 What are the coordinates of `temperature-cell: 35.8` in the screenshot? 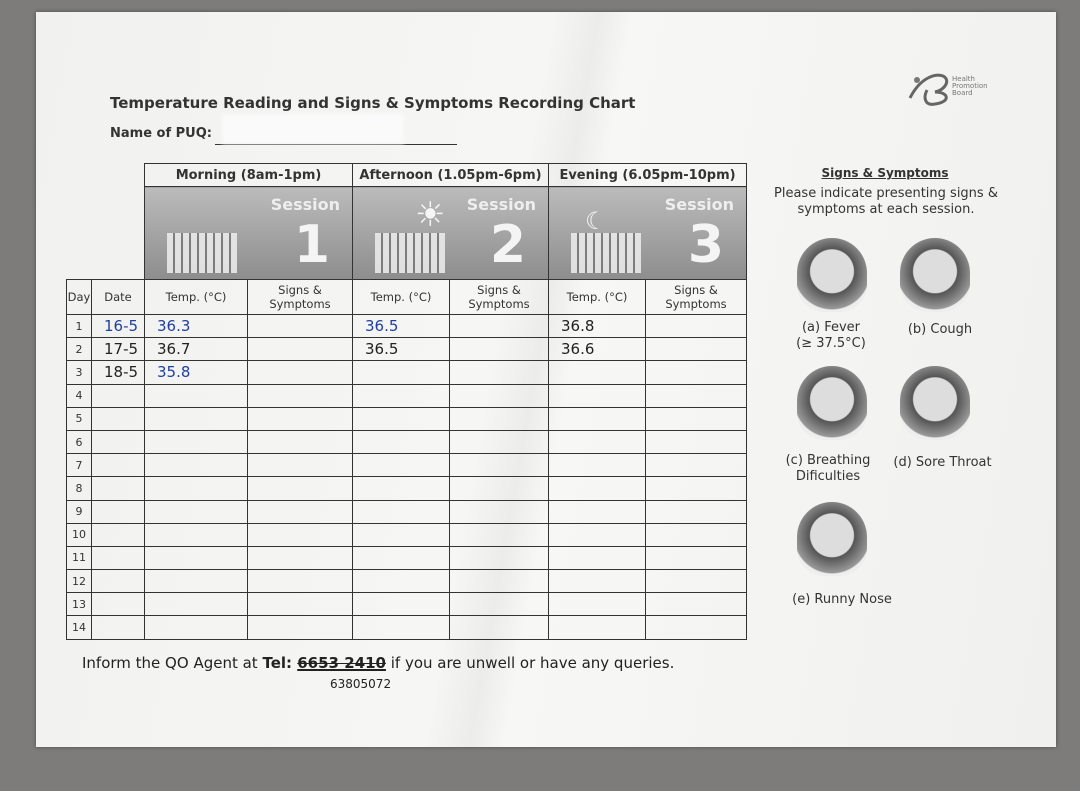 It's located at (196, 372).